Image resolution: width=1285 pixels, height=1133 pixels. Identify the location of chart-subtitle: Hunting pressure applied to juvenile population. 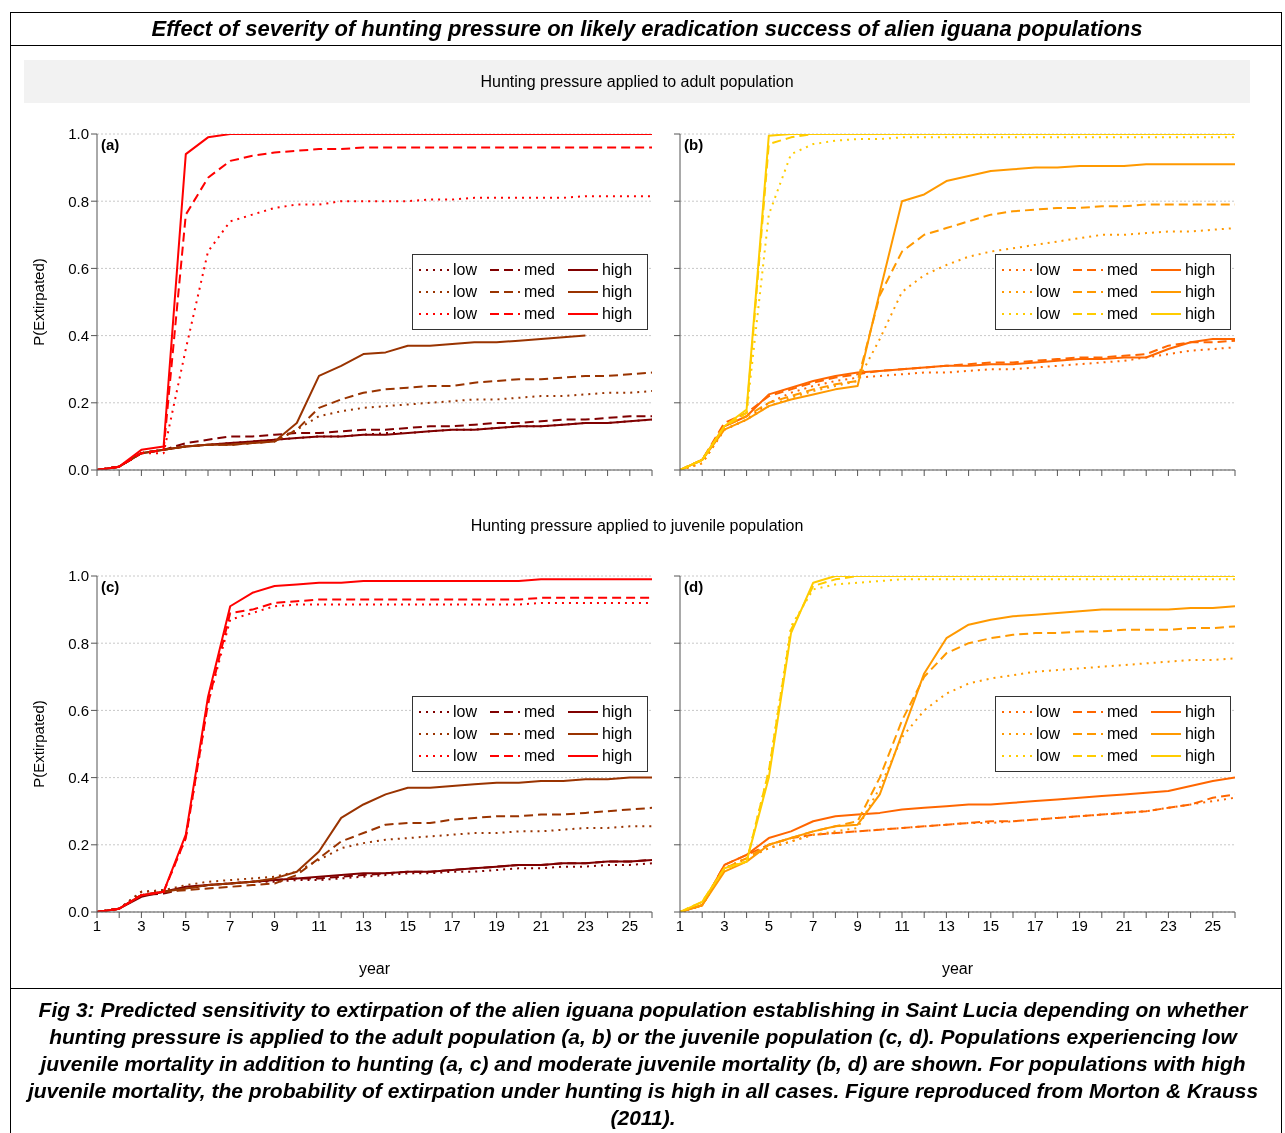
(637, 526).